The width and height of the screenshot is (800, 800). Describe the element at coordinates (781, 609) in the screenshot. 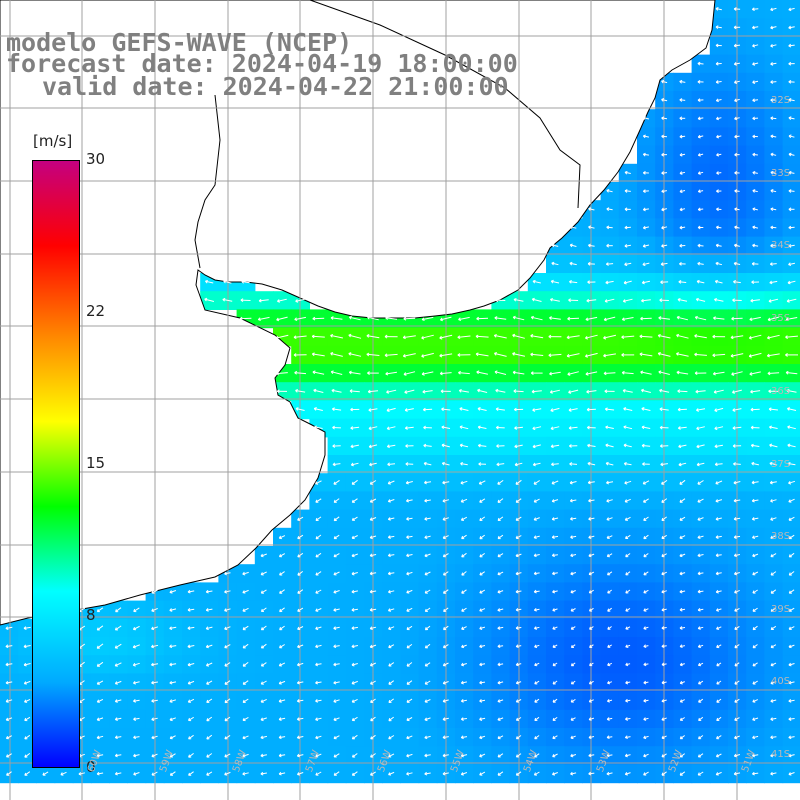

I see `lat-label: 39S` at that location.